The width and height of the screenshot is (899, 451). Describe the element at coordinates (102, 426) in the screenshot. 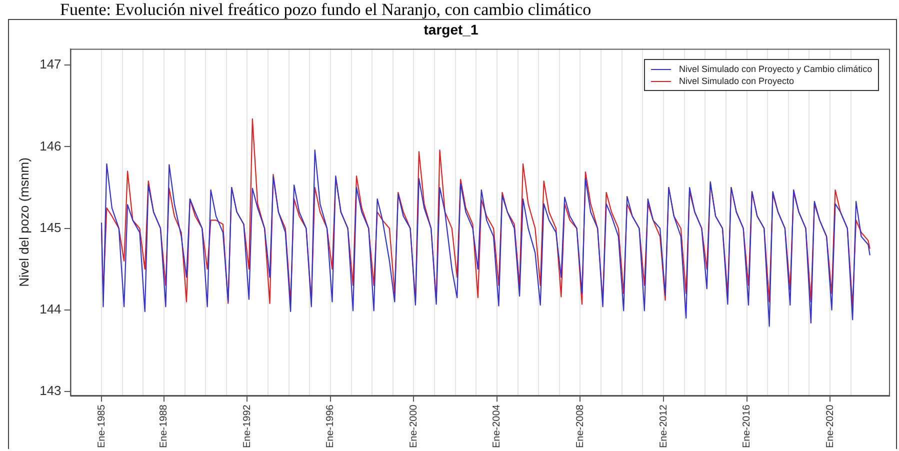

I see `x-tick-label: Ene-1985` at that location.